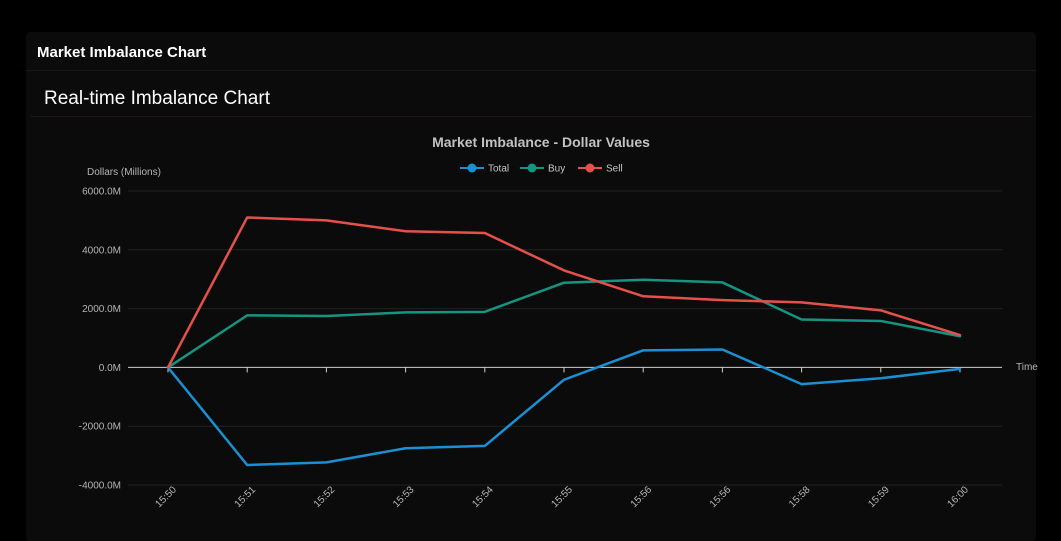  What do you see at coordinates (122, 52) in the screenshot?
I see `panel-title: Market Imbalance Chart` at bounding box center [122, 52].